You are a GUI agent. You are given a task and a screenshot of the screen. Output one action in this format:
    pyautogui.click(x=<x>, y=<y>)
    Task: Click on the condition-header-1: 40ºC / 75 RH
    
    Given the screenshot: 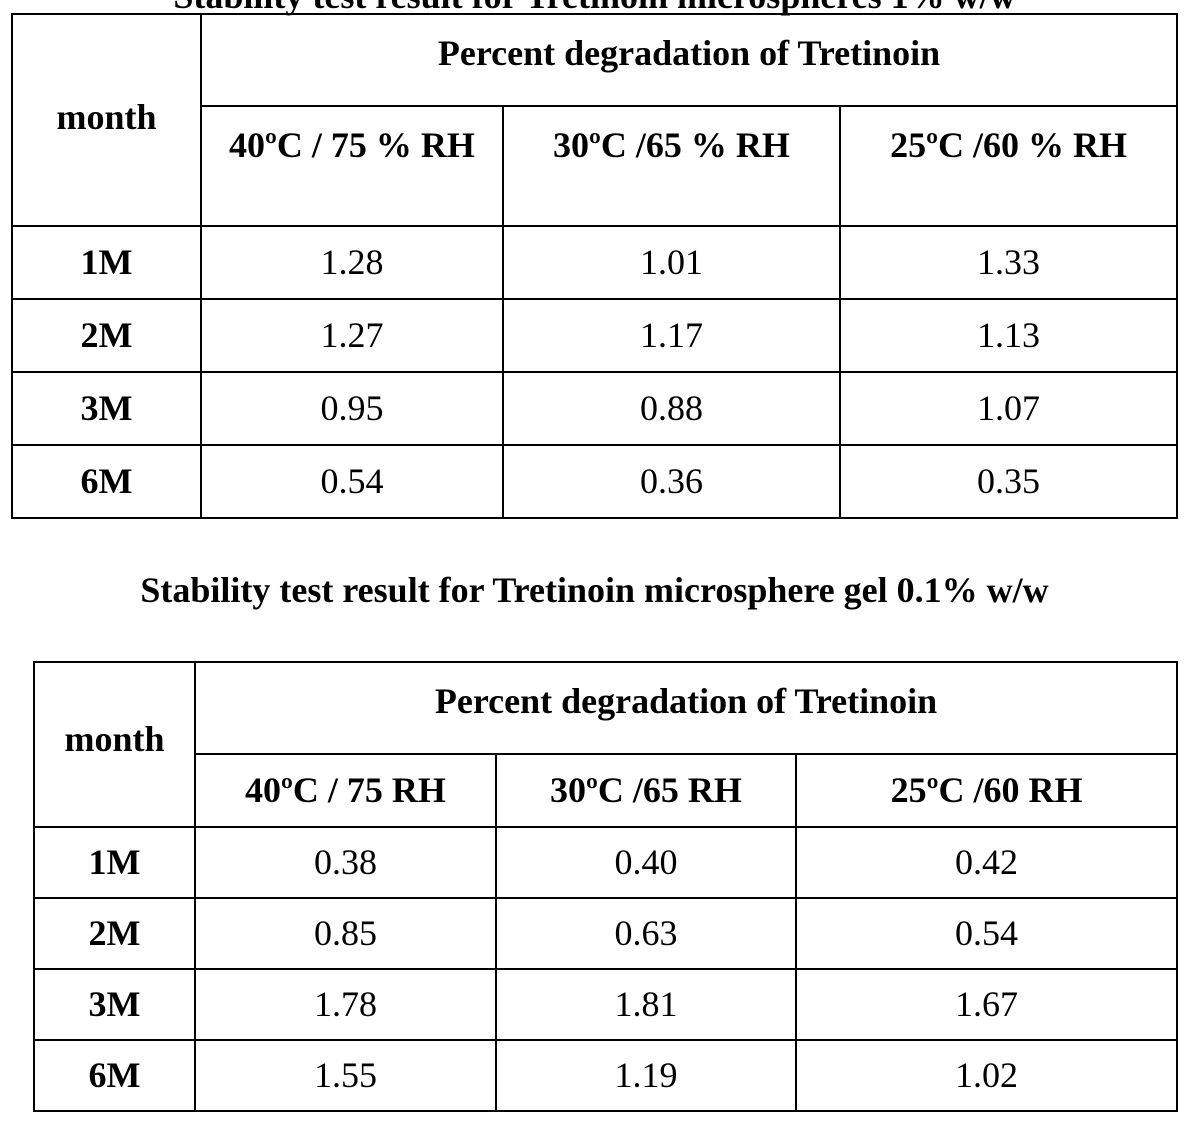 What is the action you would take?
    pyautogui.click(x=345, y=790)
    